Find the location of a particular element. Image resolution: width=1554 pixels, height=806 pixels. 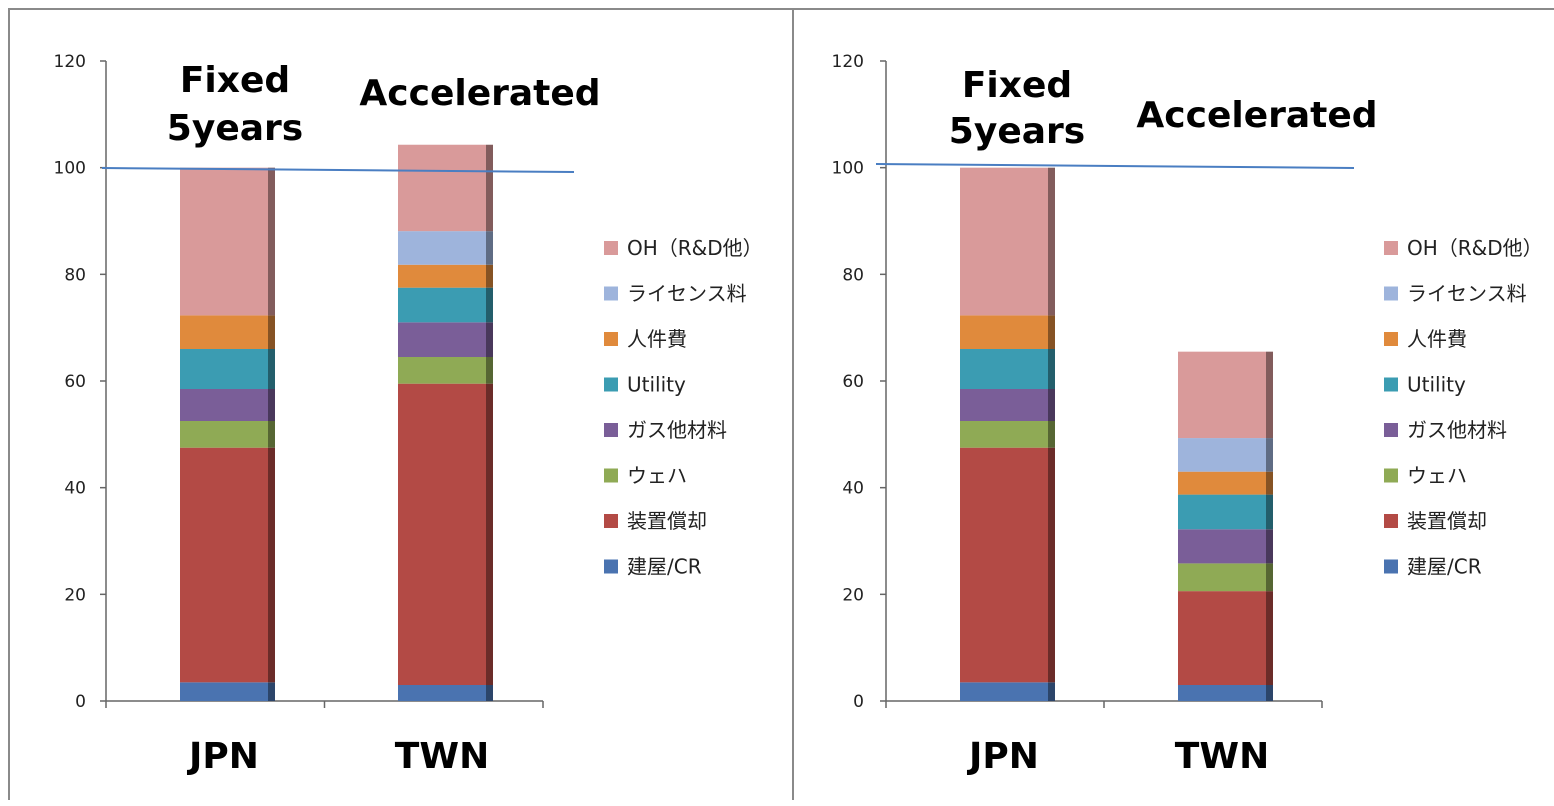

legend-label: ライセンス料 is located at coordinates (687, 294).